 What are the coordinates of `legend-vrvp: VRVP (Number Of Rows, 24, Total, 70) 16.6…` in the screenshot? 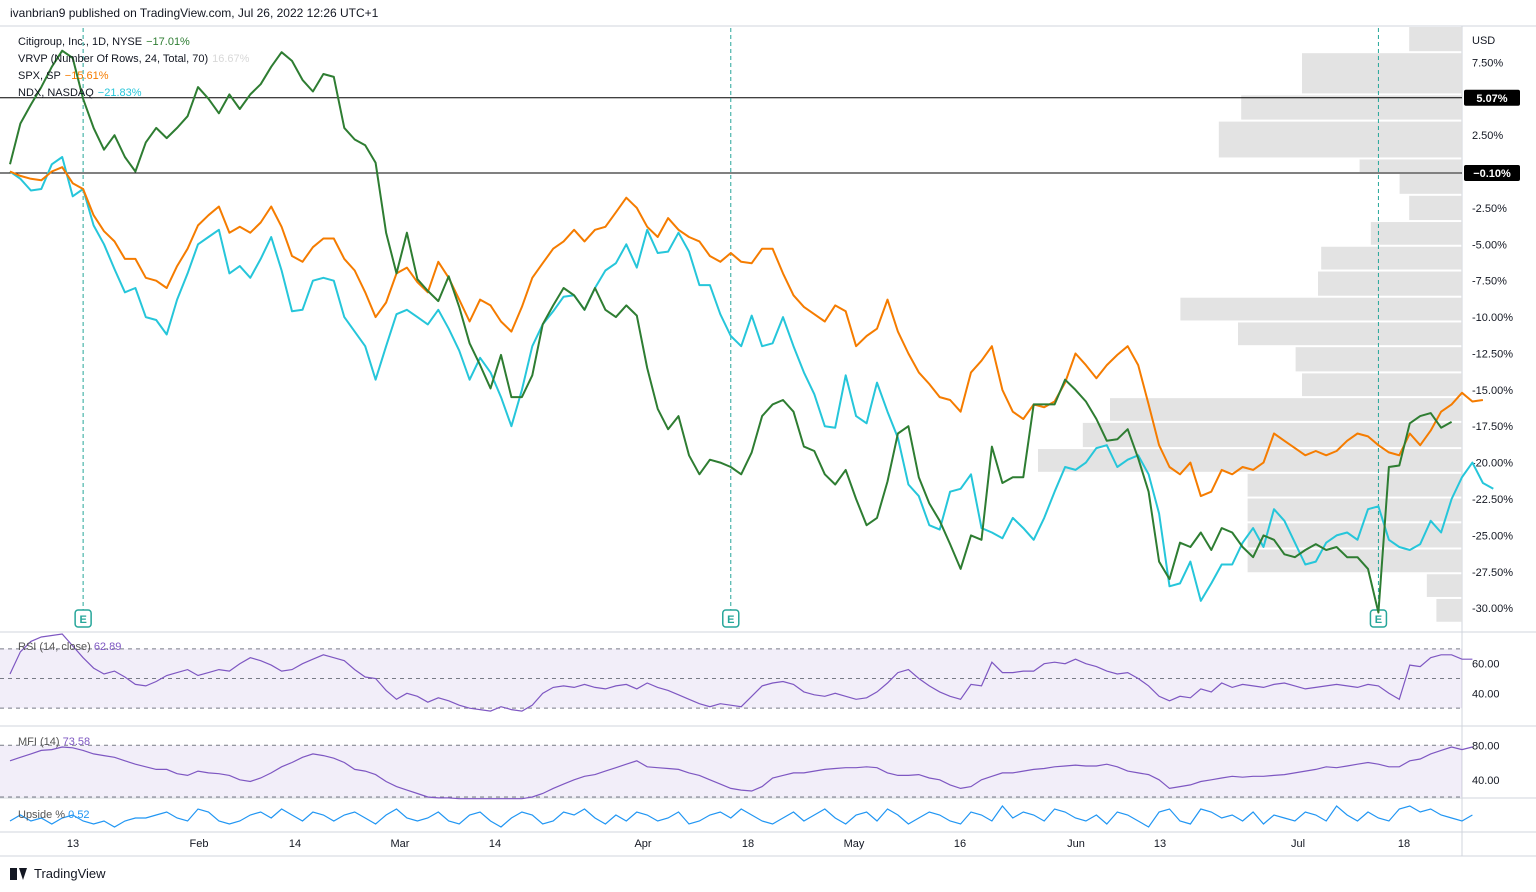 It's located at (133, 59).